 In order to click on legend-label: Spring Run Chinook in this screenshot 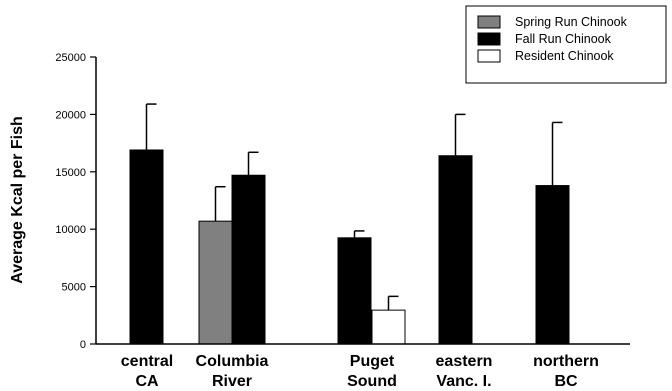, I will do `click(571, 22)`.